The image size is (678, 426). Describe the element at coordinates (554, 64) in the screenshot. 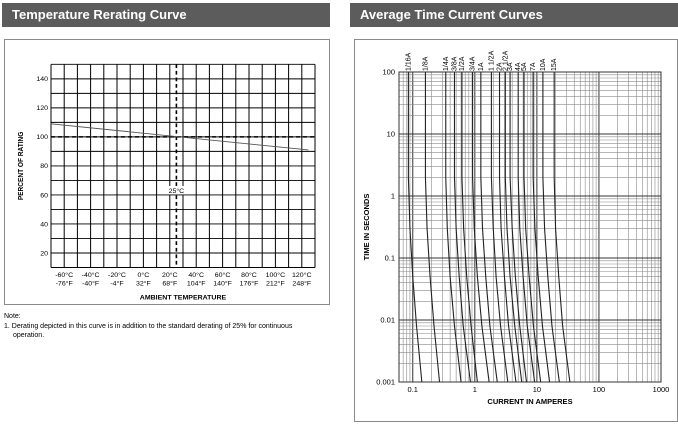

I see `curve-label: 15A` at that location.